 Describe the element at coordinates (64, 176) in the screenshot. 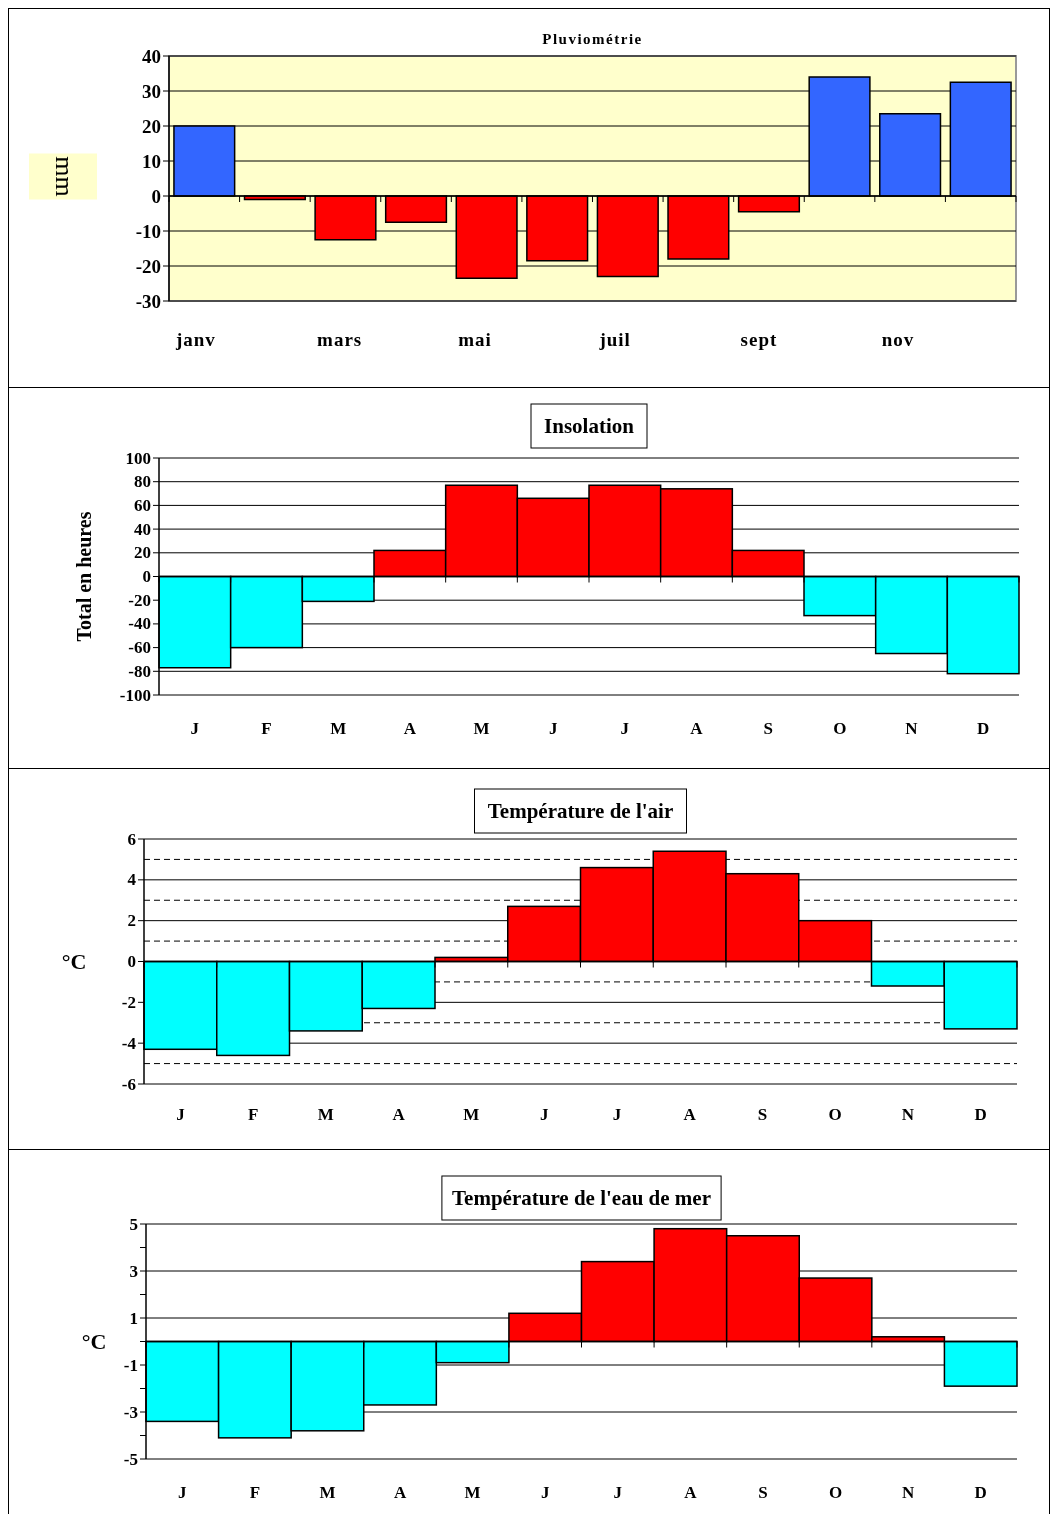

I see `y-axis-title: mm` at that location.